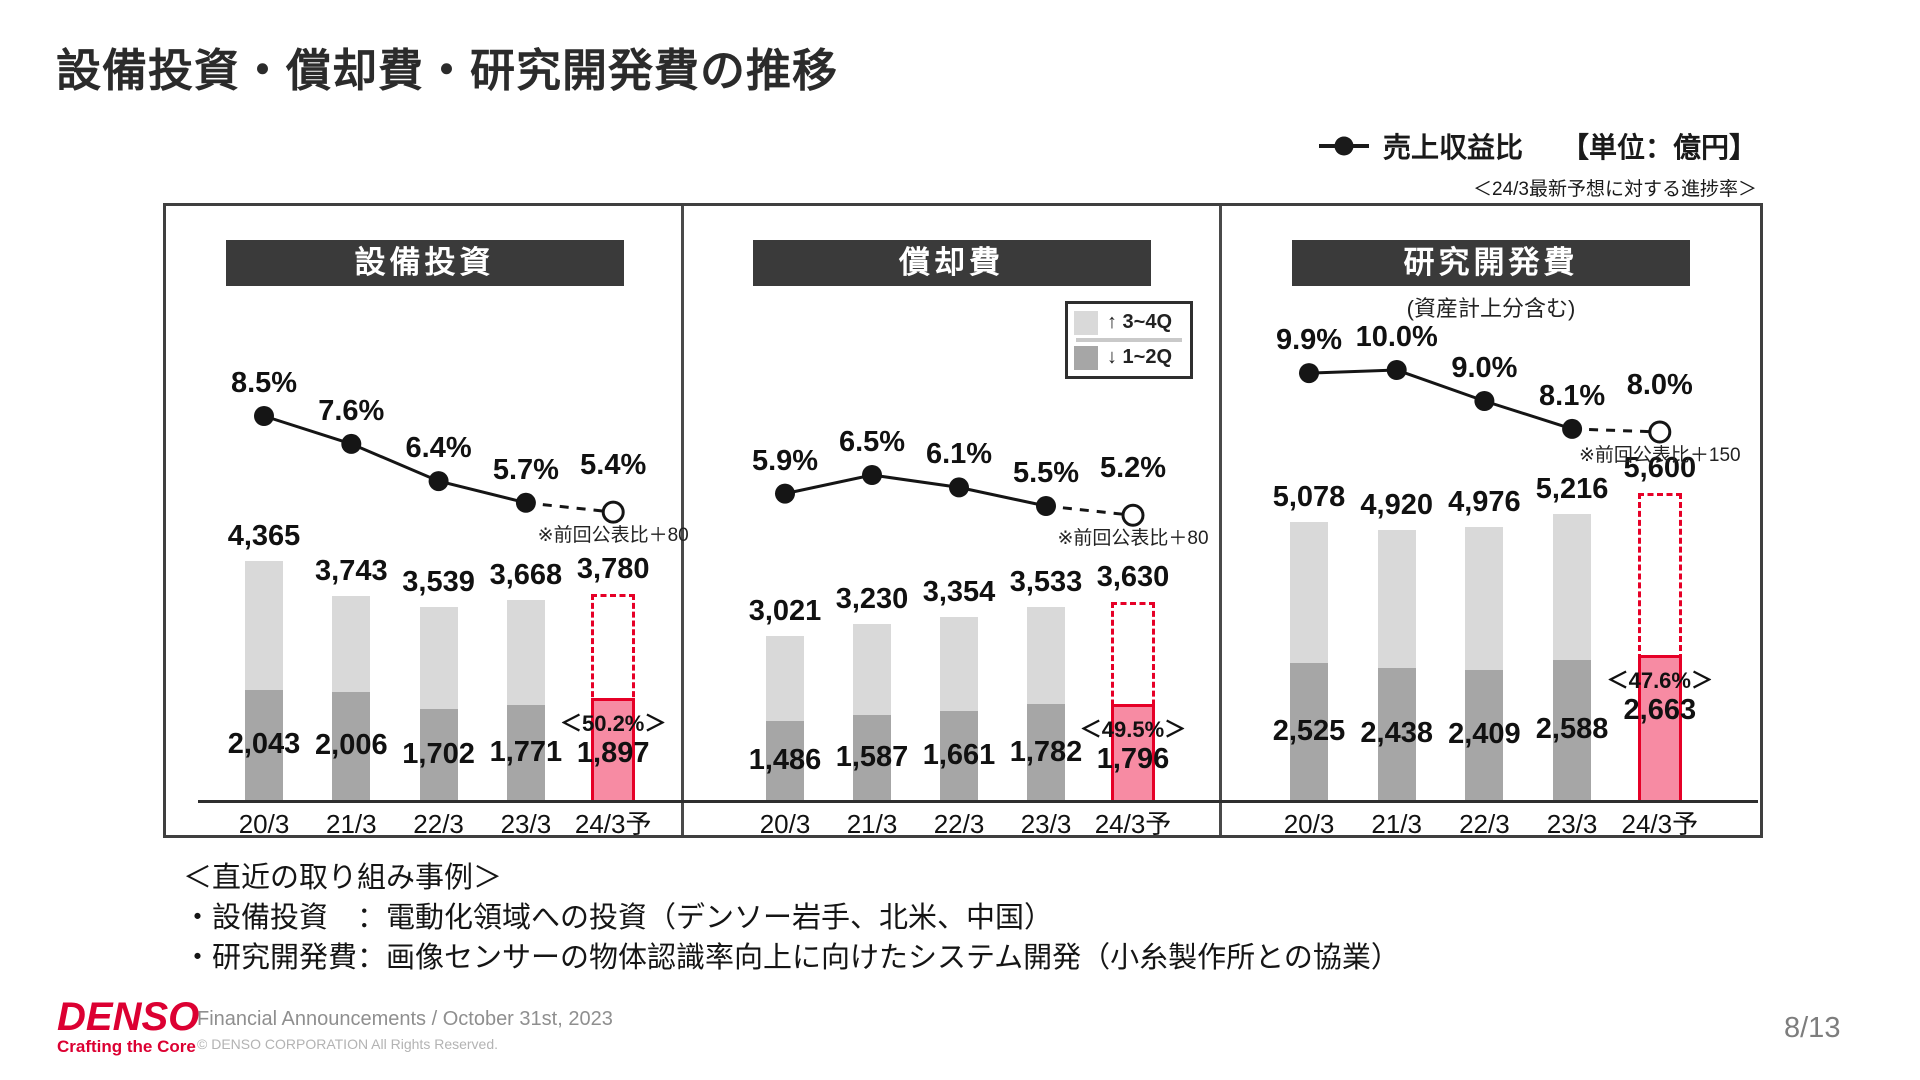  What do you see at coordinates (128, 1017) in the screenshot?
I see `denso-logo-text: DENSO` at bounding box center [128, 1017].